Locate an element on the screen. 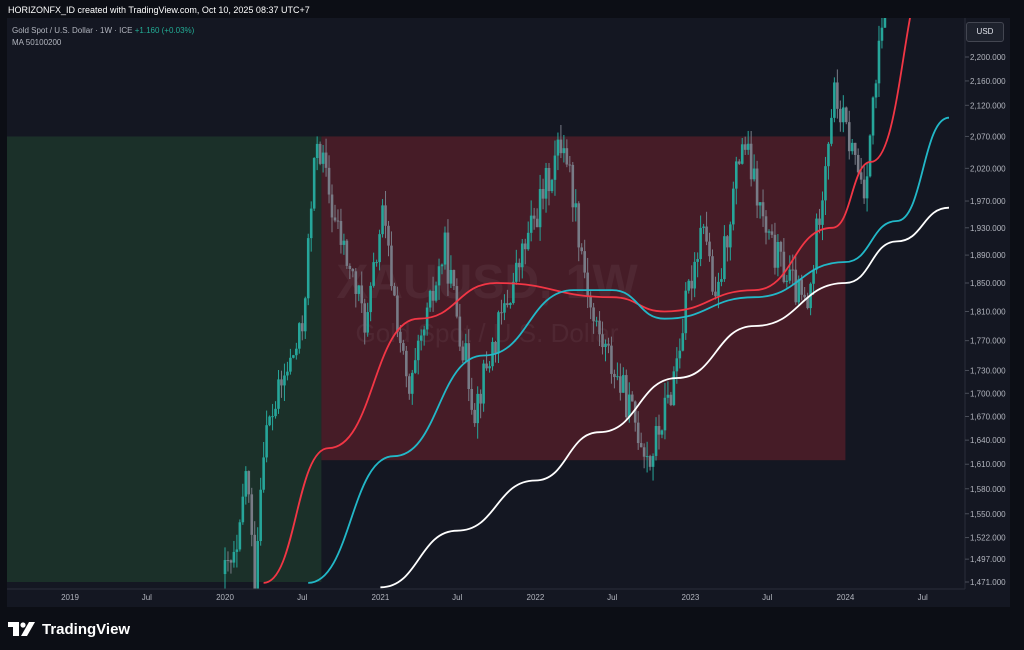 The height and width of the screenshot is (650, 1024). ma-legend: MA 50100200 is located at coordinates (37, 42).